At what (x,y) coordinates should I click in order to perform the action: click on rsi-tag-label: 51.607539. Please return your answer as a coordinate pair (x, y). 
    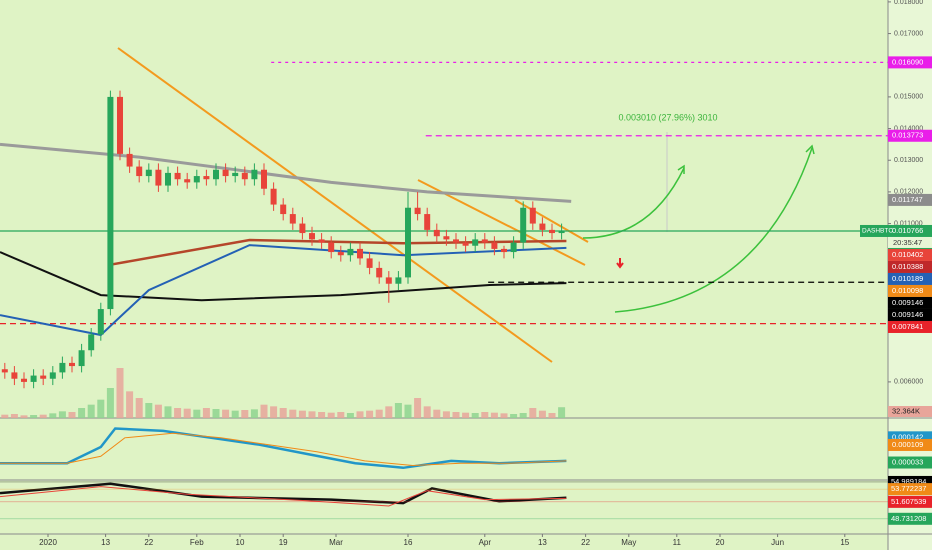
    Looking at the image, I should click on (908, 501).